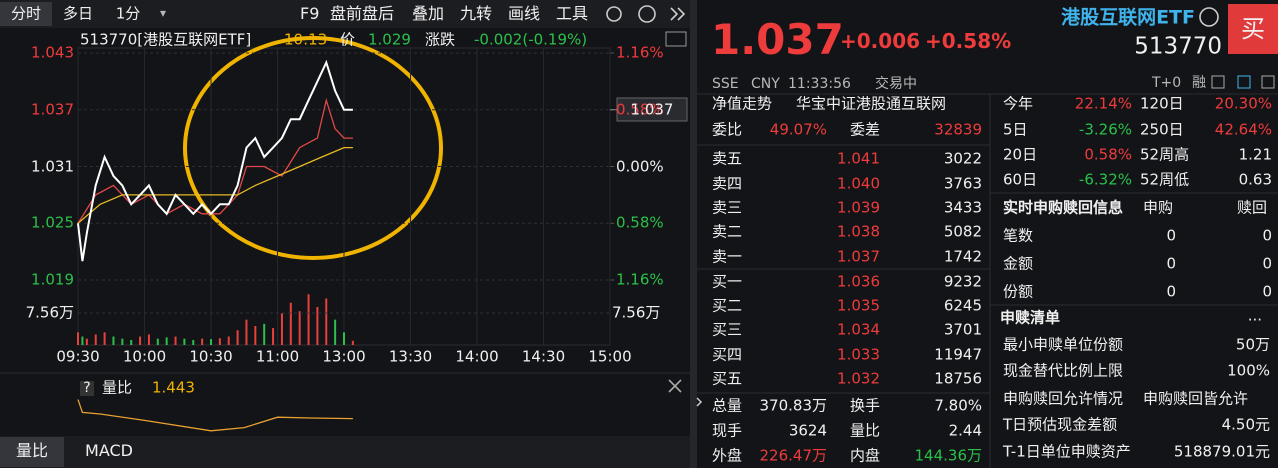 The width and height of the screenshot is (1278, 468). Describe the element at coordinates (345, 452) in the screenshot. I see `tab-bar` at that location.